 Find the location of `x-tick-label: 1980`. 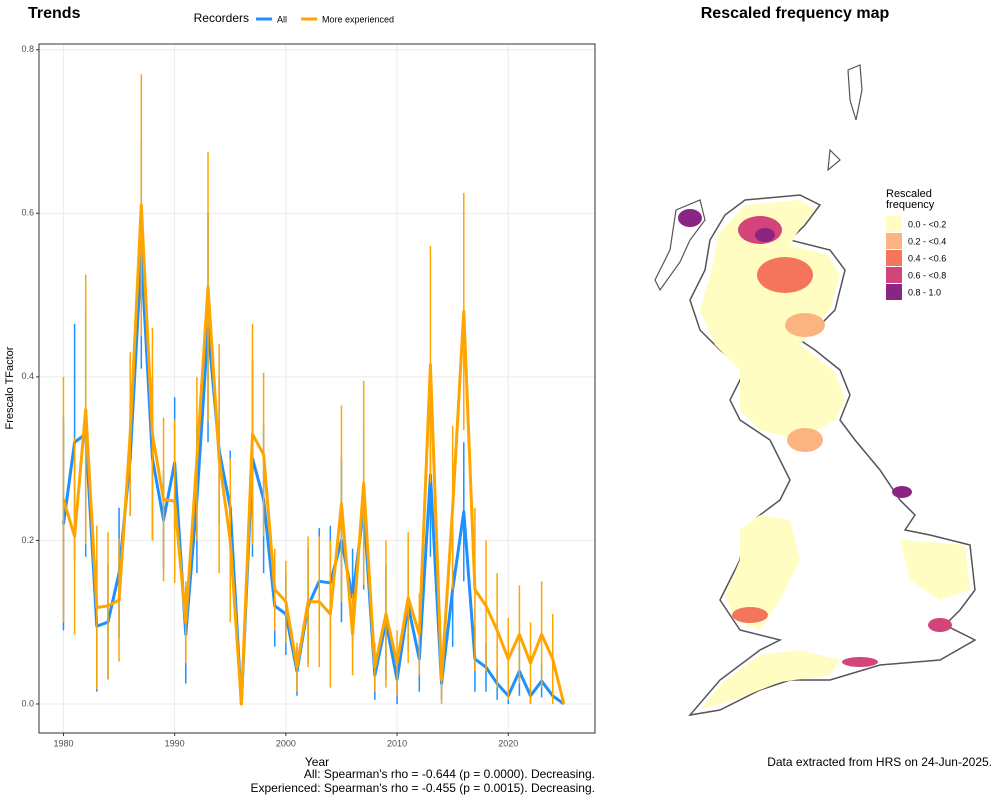

x-tick-label: 1980 is located at coordinates (63, 743).